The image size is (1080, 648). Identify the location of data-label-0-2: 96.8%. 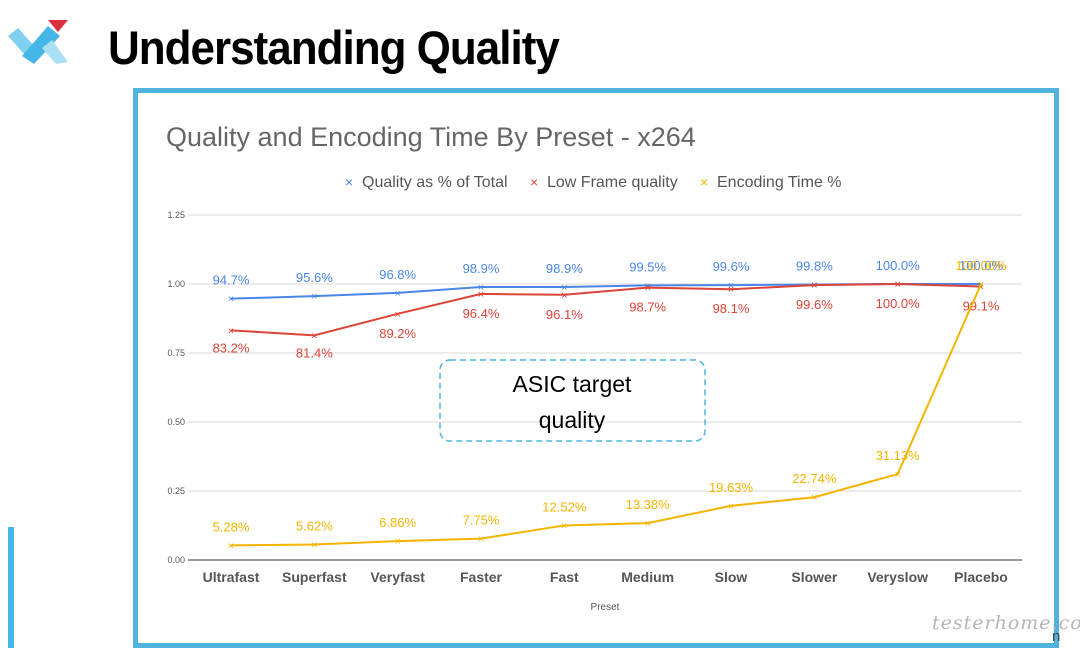
(397, 274).